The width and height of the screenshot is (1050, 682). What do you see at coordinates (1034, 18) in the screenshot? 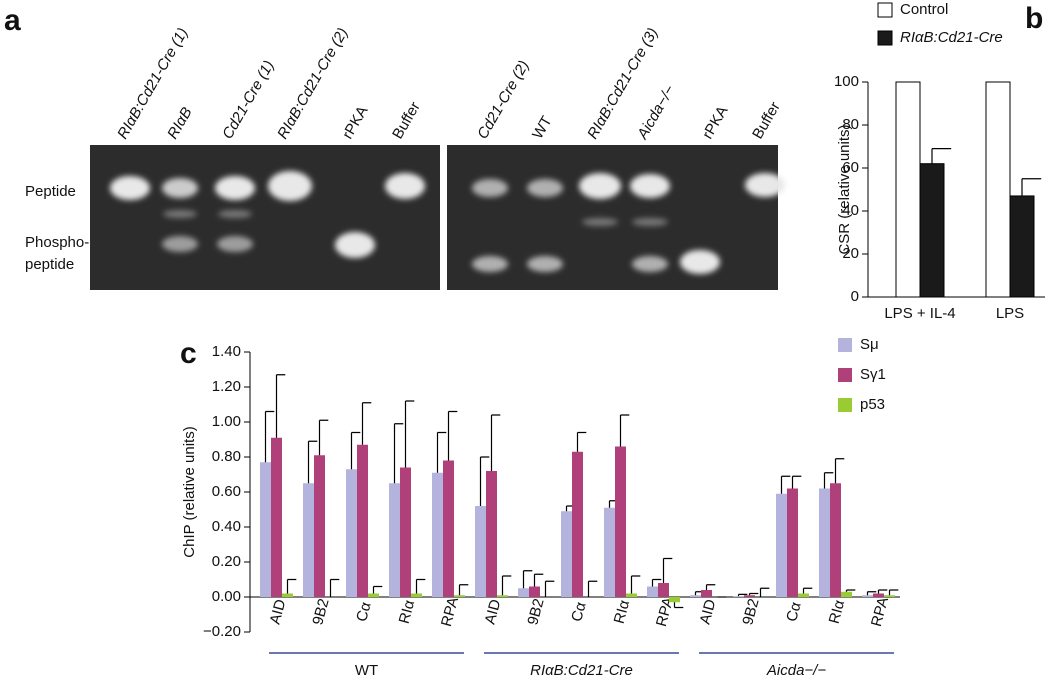
I see `panel-label: b` at bounding box center [1034, 18].